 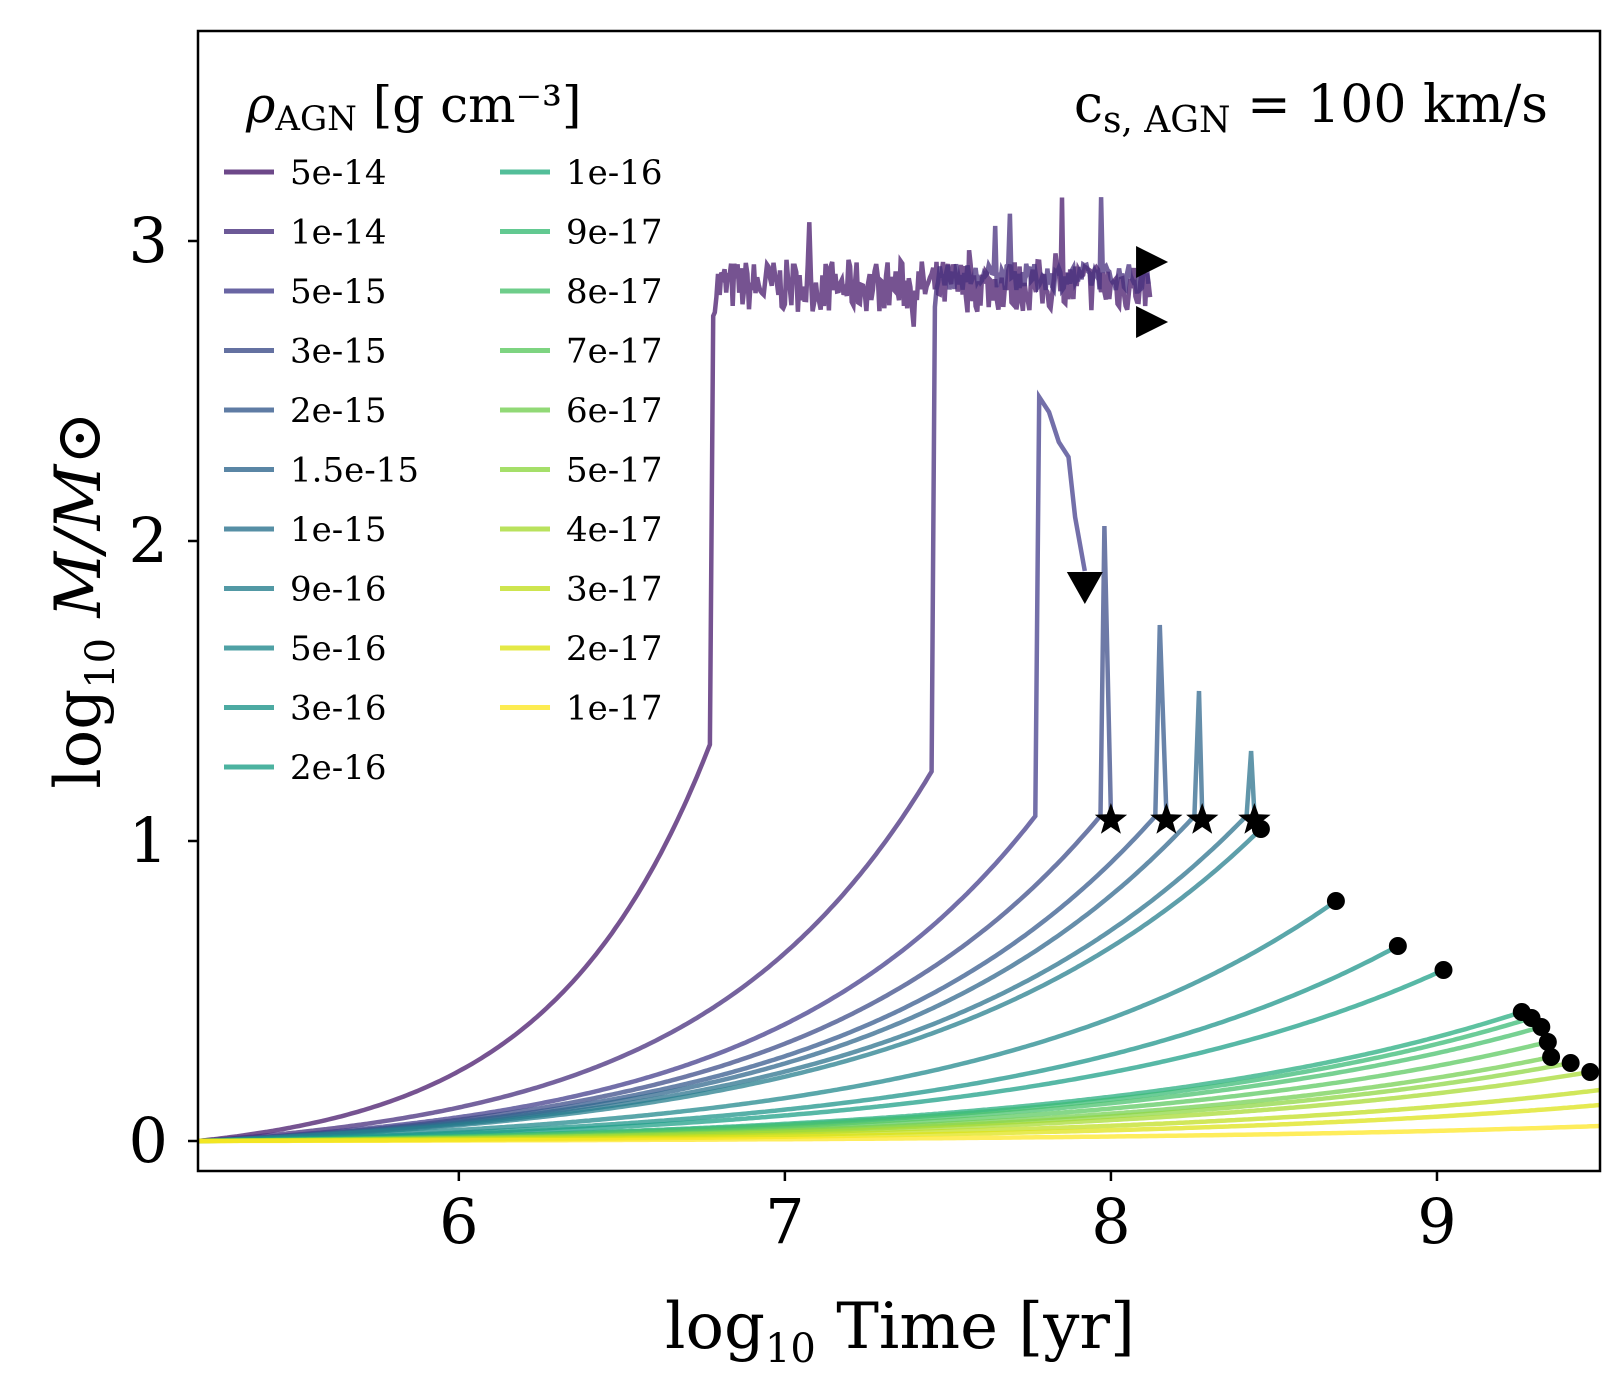 I want to click on x-axis-ticks: 6 7 8 9, so click(x=948, y=1214).